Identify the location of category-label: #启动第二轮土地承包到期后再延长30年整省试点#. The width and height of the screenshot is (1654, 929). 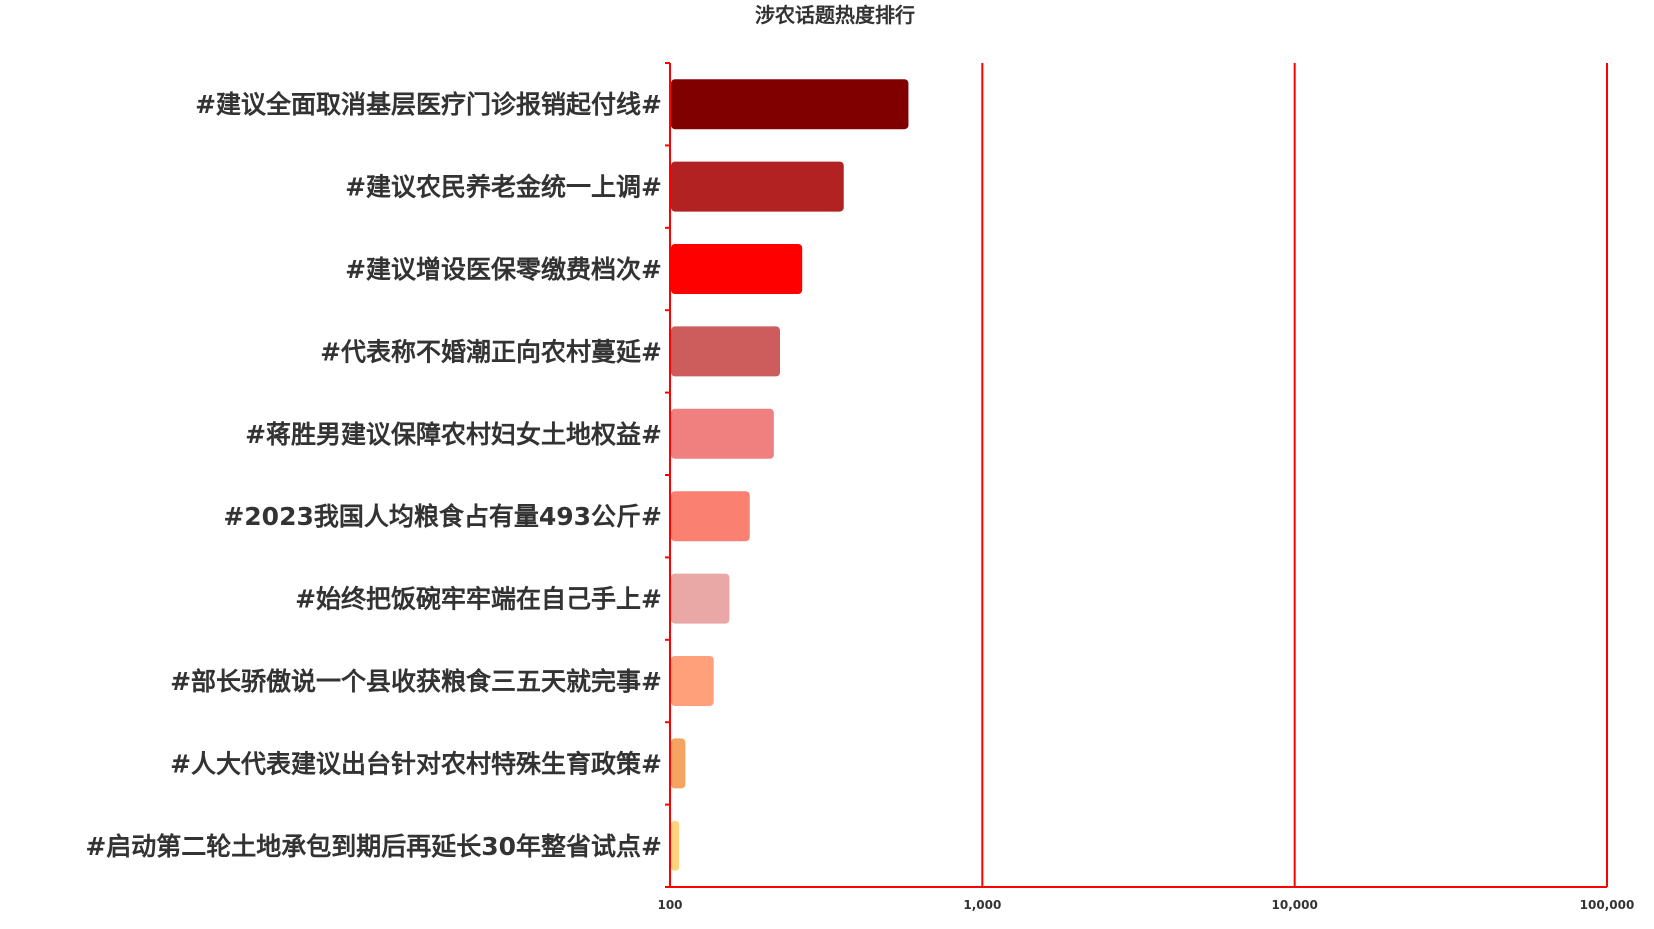
(373, 846).